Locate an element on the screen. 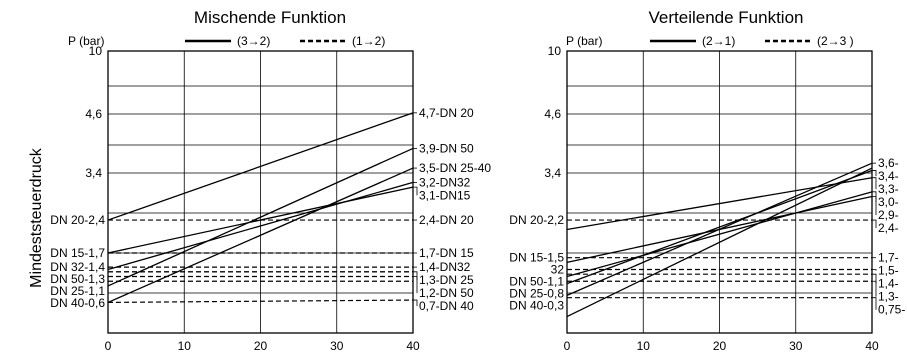 The image size is (907, 354). end-label-dn-15: 1,7-DN 15 is located at coordinates (446, 253).